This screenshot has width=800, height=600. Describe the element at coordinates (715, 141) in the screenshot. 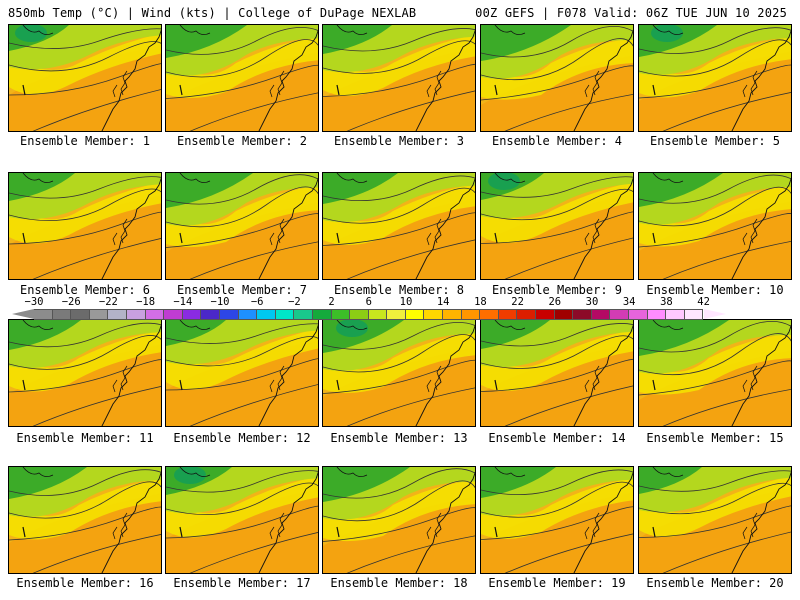

I see `ensemble-member-caption: Ensemble Member: 5` at that location.